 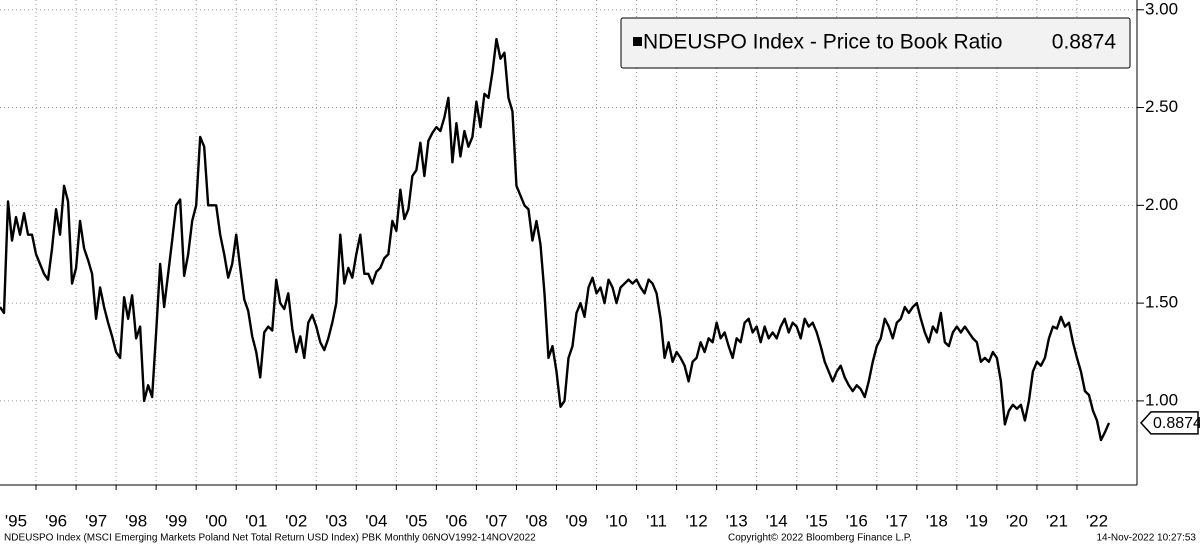 What do you see at coordinates (536, 520) in the screenshot?
I see `x-tick-label: '08` at bounding box center [536, 520].